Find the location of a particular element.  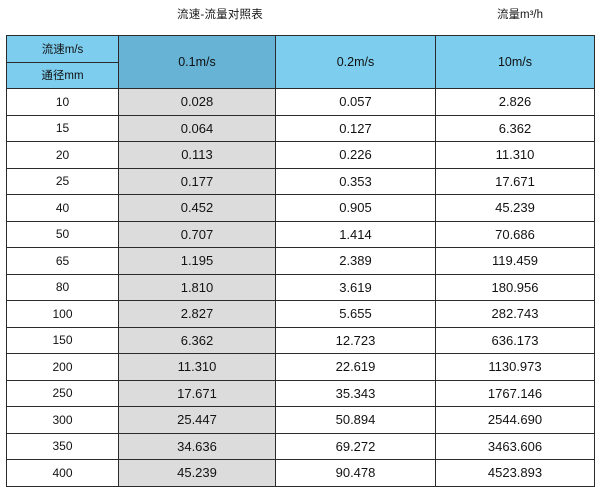

cell-flow-at-0.2ms: 0.127 is located at coordinates (355, 128).